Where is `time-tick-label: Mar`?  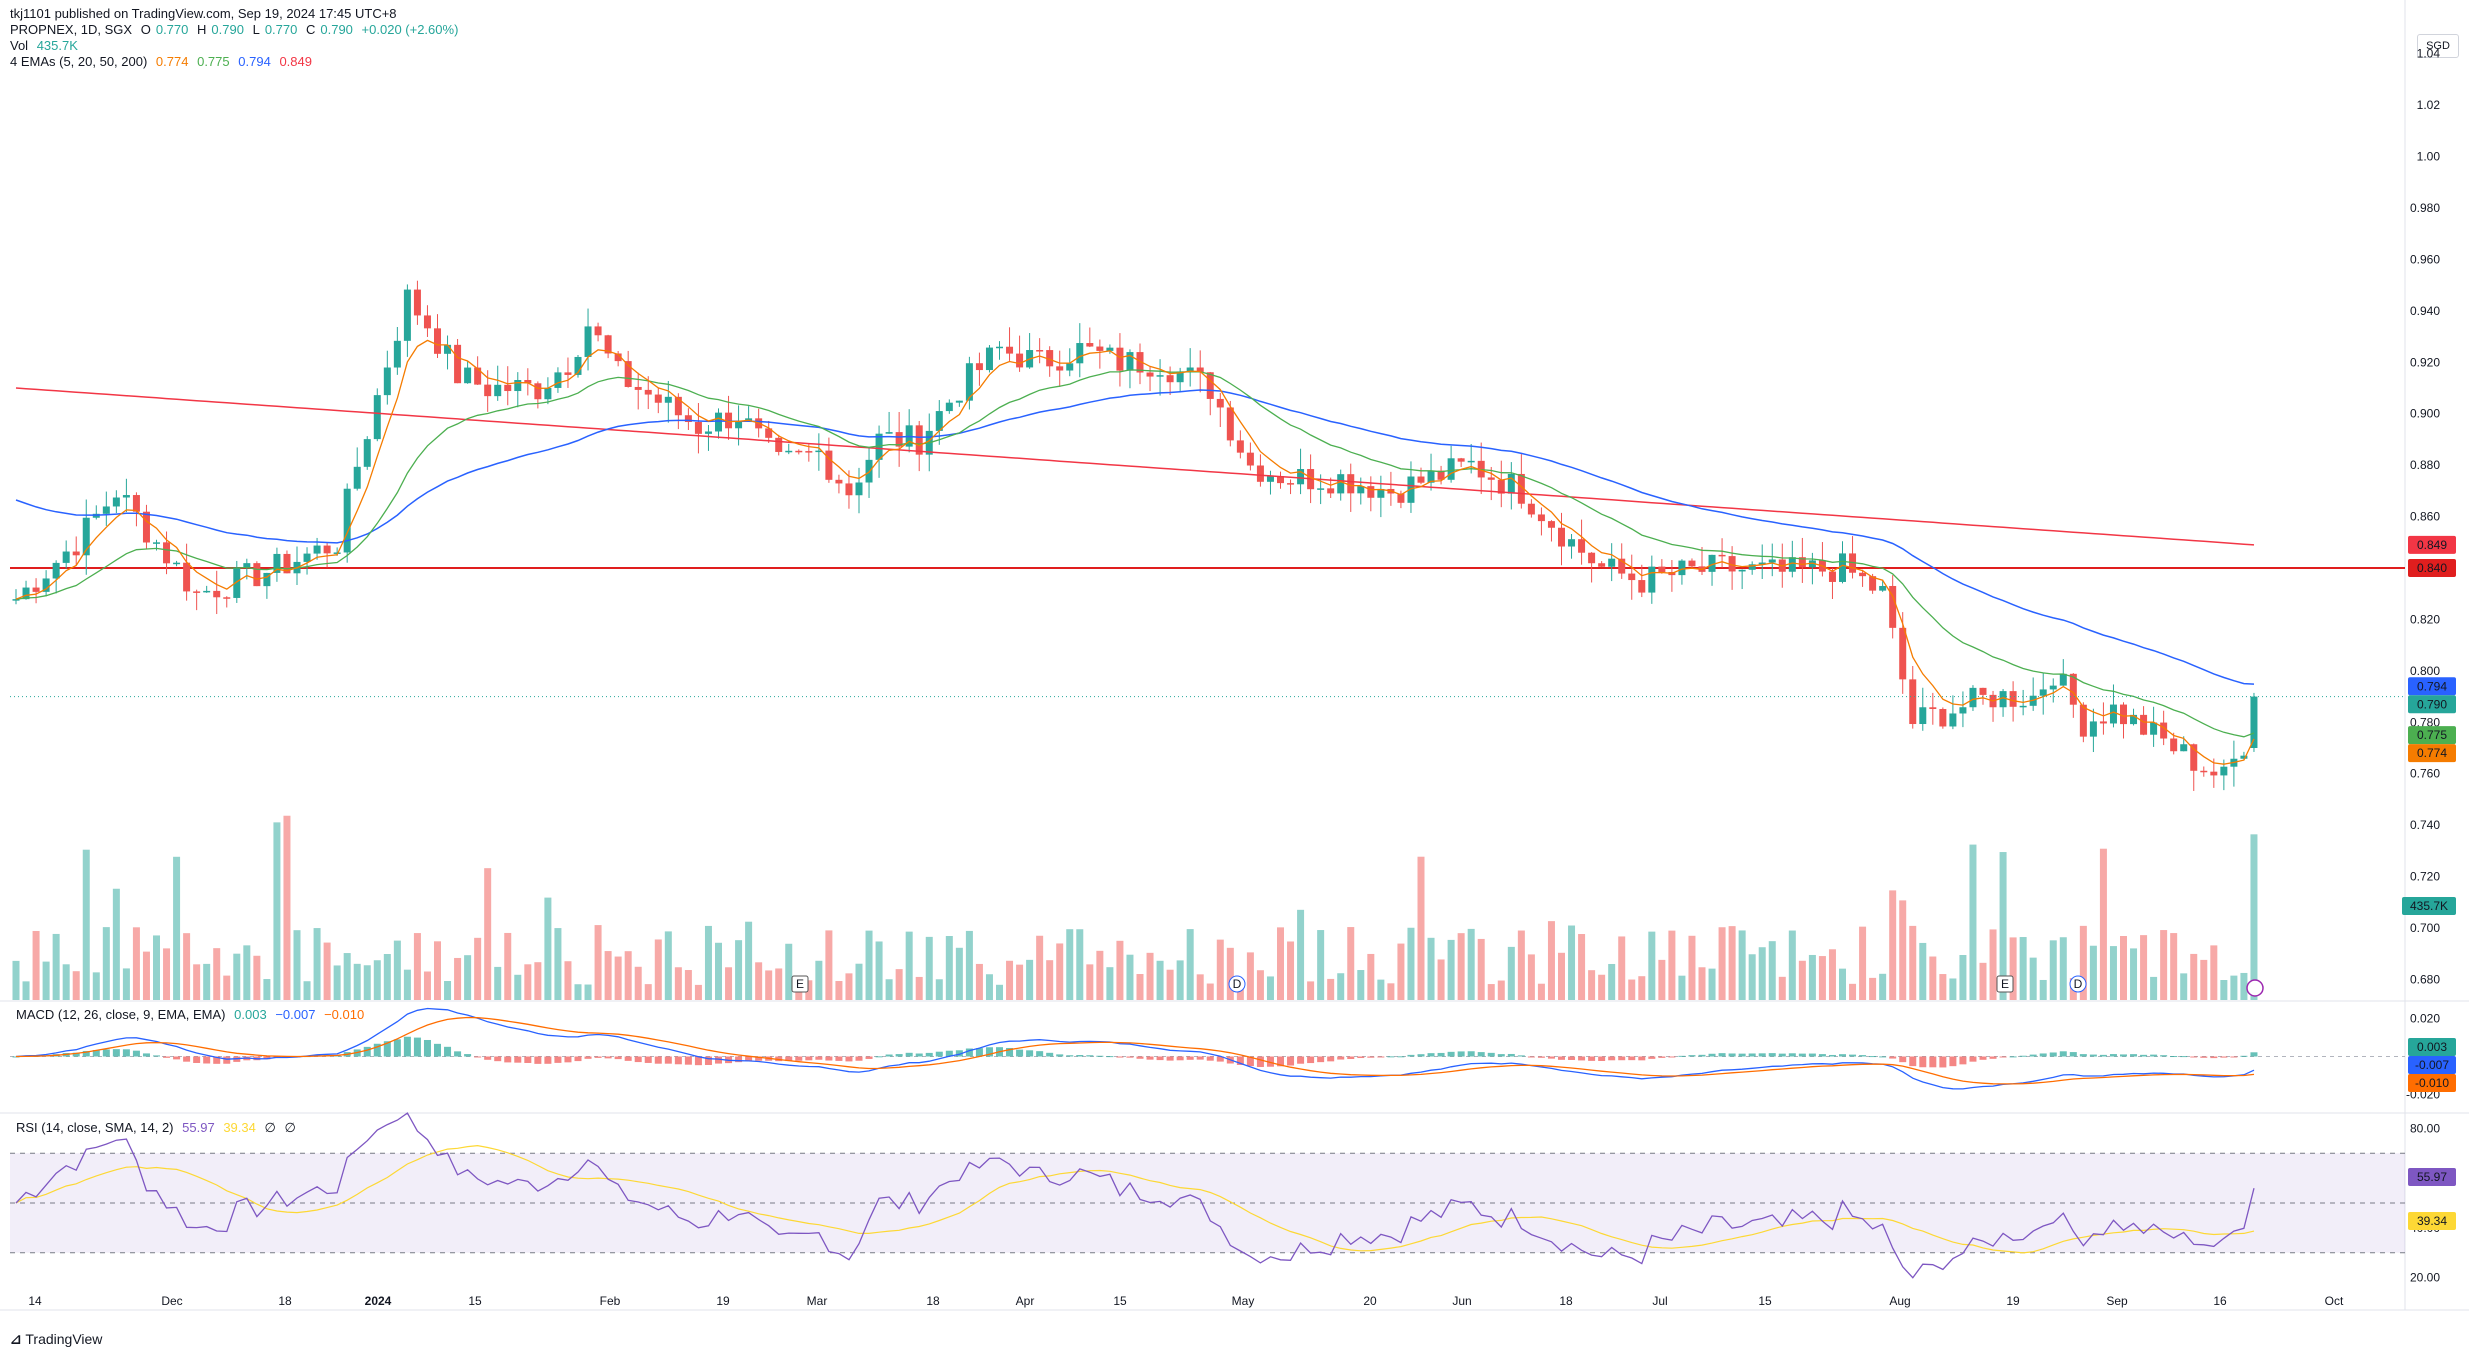 time-tick-label: Mar is located at coordinates (817, 1301).